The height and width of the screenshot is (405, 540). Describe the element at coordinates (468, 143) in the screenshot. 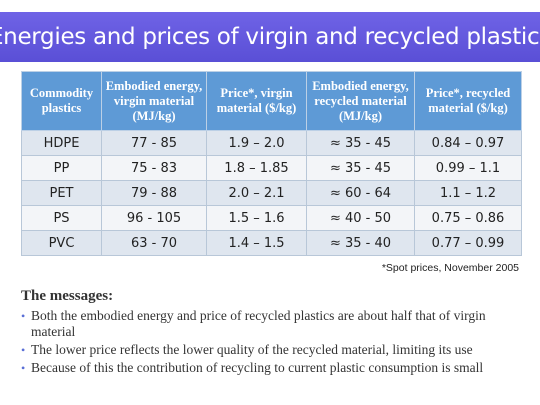

I see `table-cell: 0.84 – 0.97` at that location.